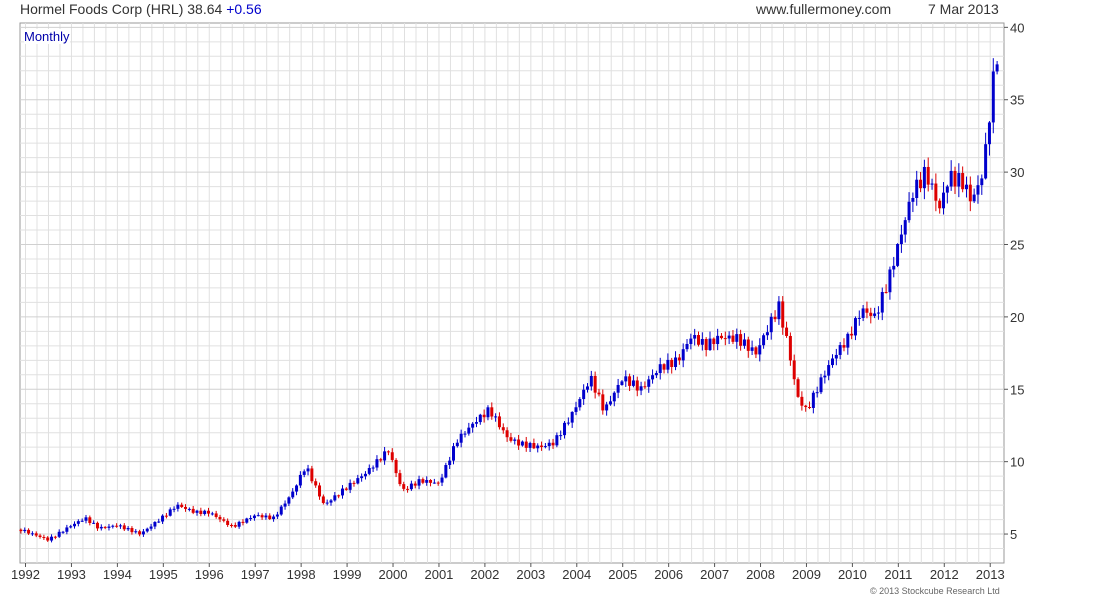  What do you see at coordinates (209, 574) in the screenshot?
I see `x-tick-label: 1996` at bounding box center [209, 574].